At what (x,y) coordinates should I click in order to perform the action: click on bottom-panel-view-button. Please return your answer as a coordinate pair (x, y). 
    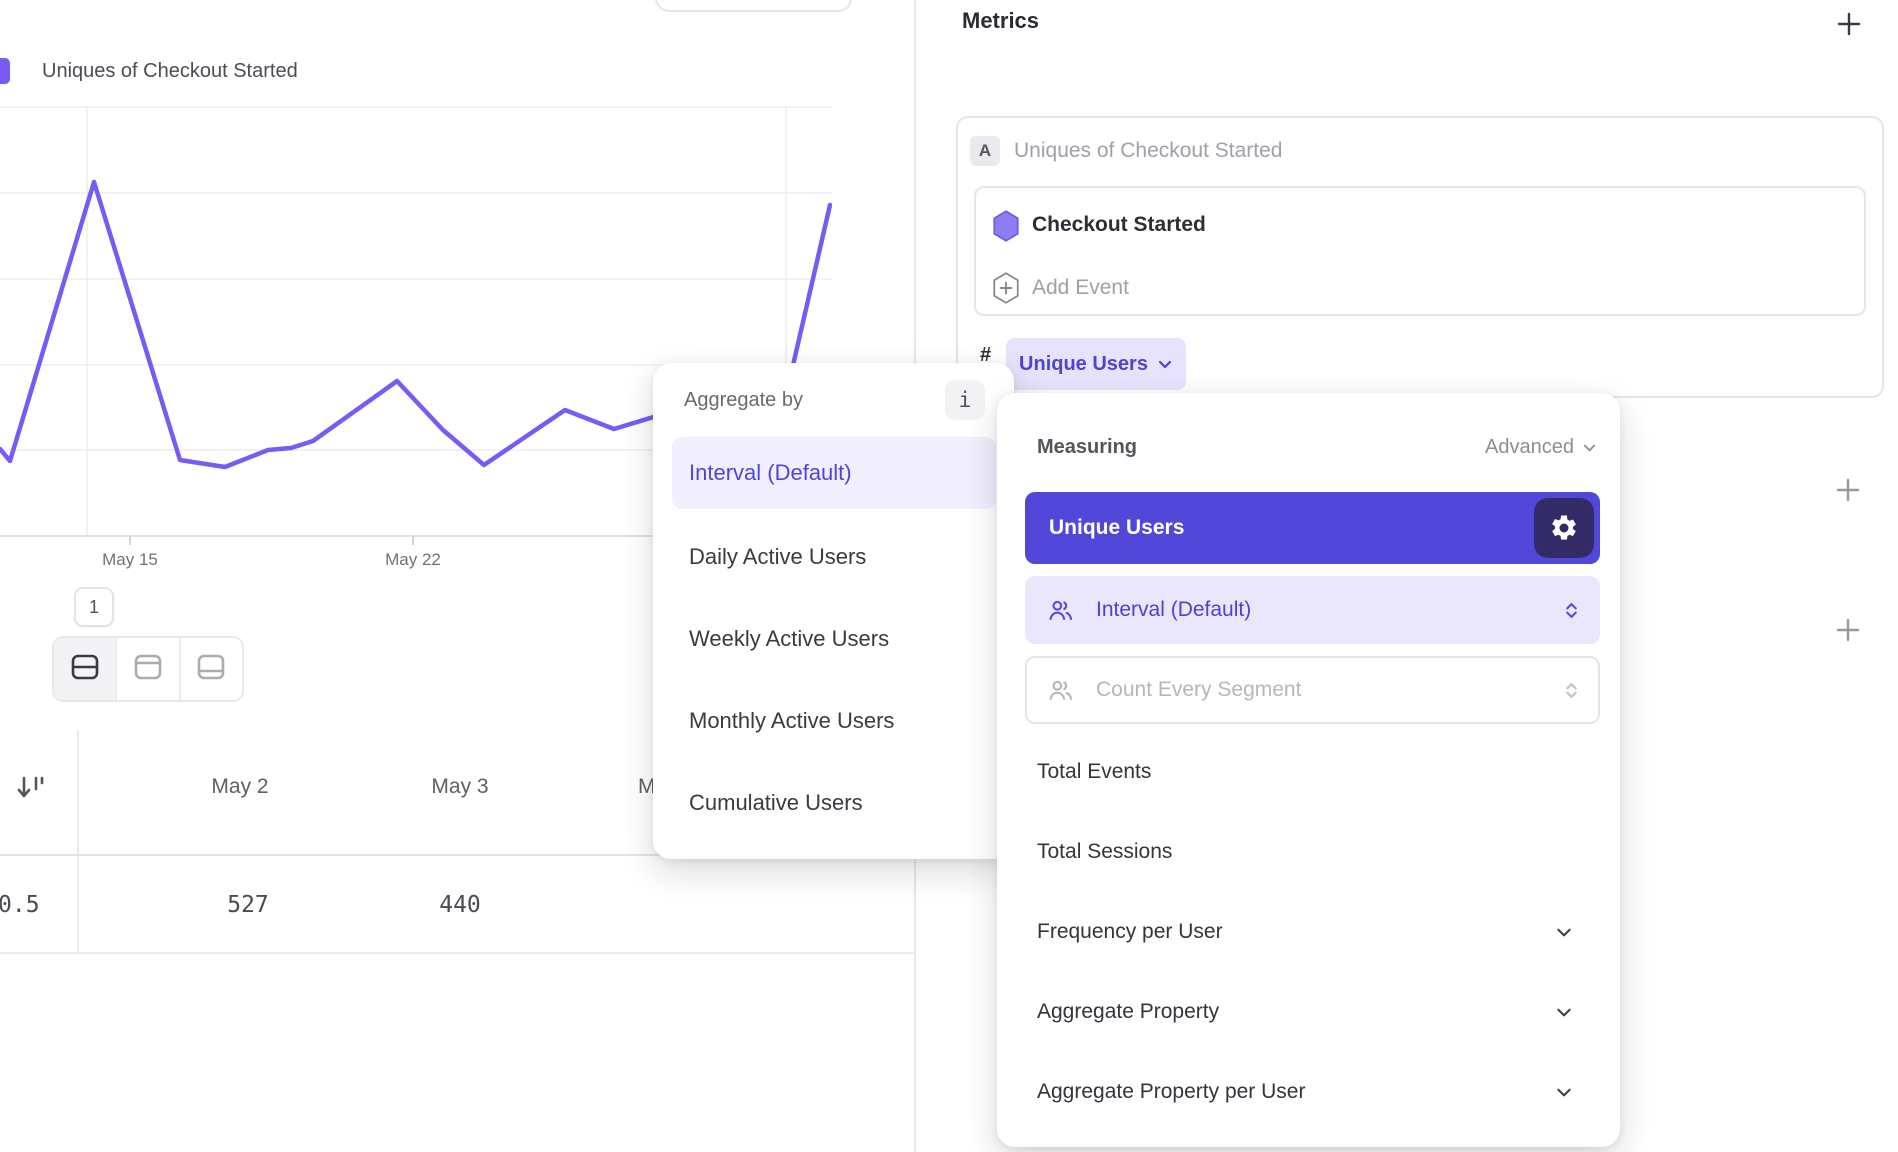
    Looking at the image, I should click on (211, 669).